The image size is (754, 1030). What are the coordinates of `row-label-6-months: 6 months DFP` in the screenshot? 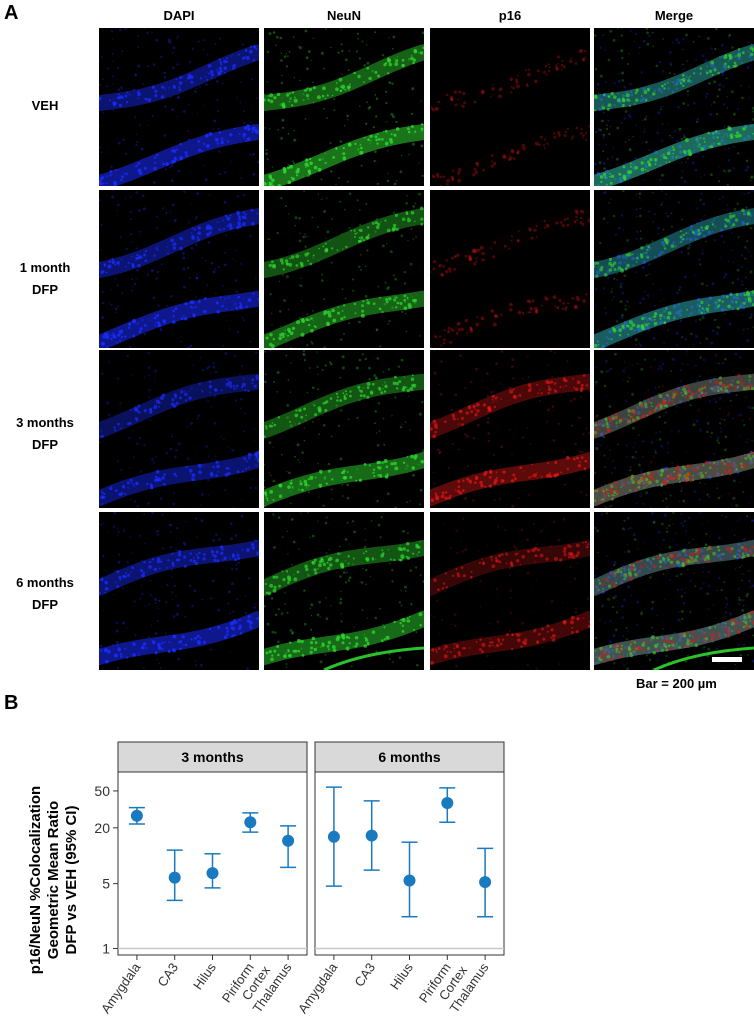 It's located at (45, 594).